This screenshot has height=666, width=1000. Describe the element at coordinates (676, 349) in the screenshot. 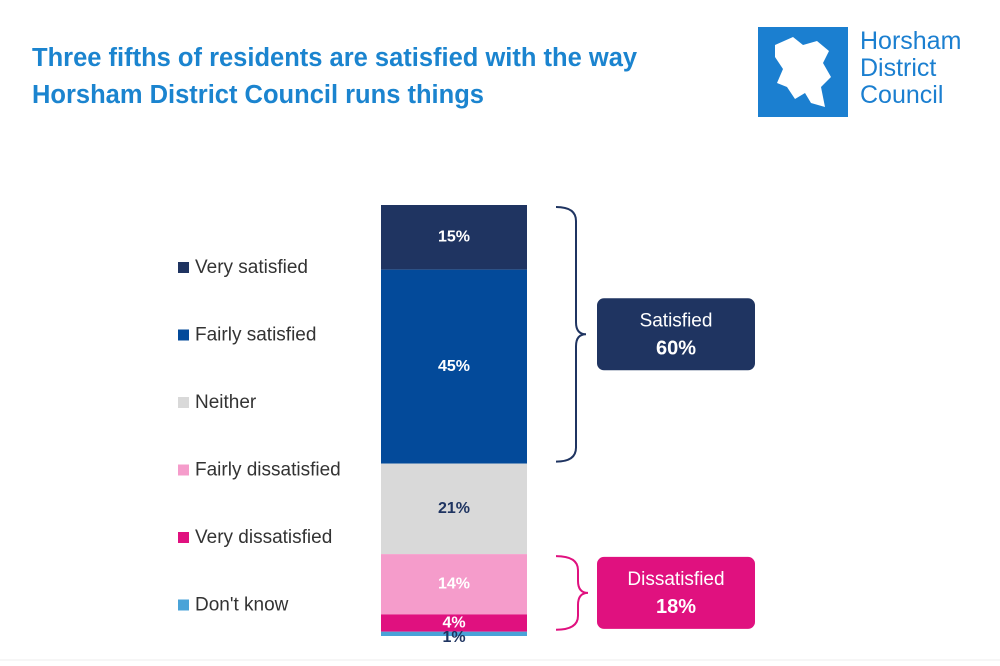

I see `callout-value: 60%` at that location.